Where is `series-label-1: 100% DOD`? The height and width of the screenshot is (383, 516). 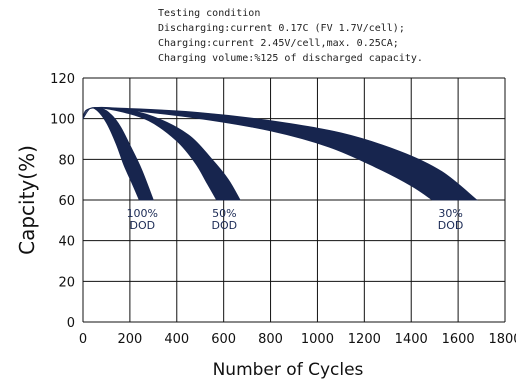 series-label-1: 100% DOD is located at coordinates (142, 219).